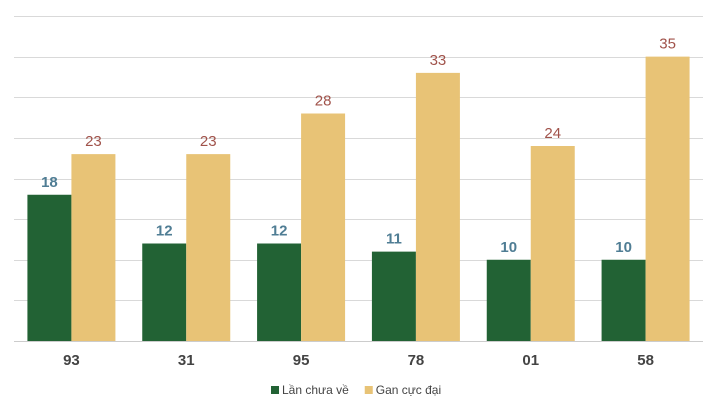 The height and width of the screenshot is (411, 717). What do you see at coordinates (552, 133) in the screenshot?
I see `data-label: 24` at bounding box center [552, 133].